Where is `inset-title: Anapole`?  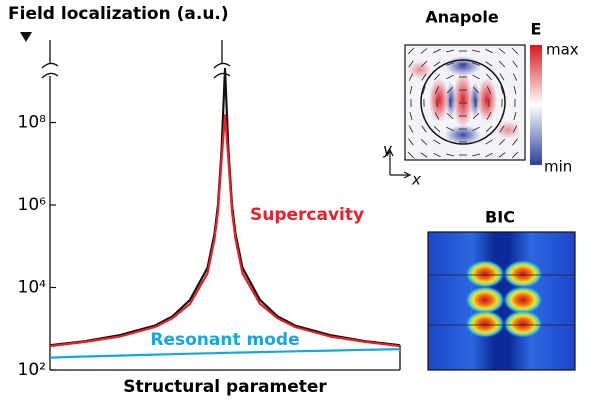 inset-title: Anapole is located at coordinates (462, 17).